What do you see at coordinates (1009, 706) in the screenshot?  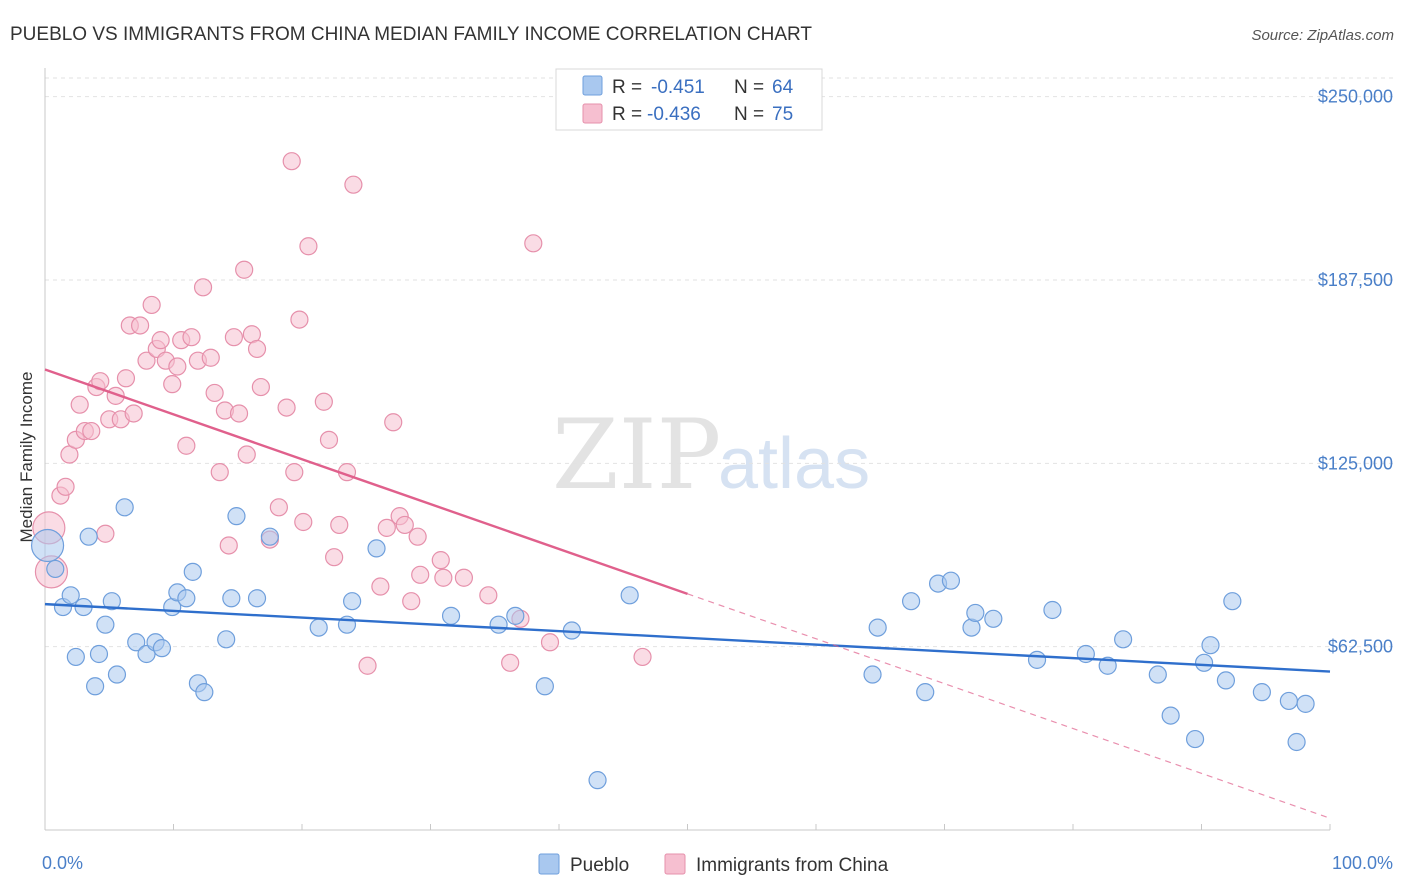 I see `trend-line-extension-china` at bounding box center [1009, 706].